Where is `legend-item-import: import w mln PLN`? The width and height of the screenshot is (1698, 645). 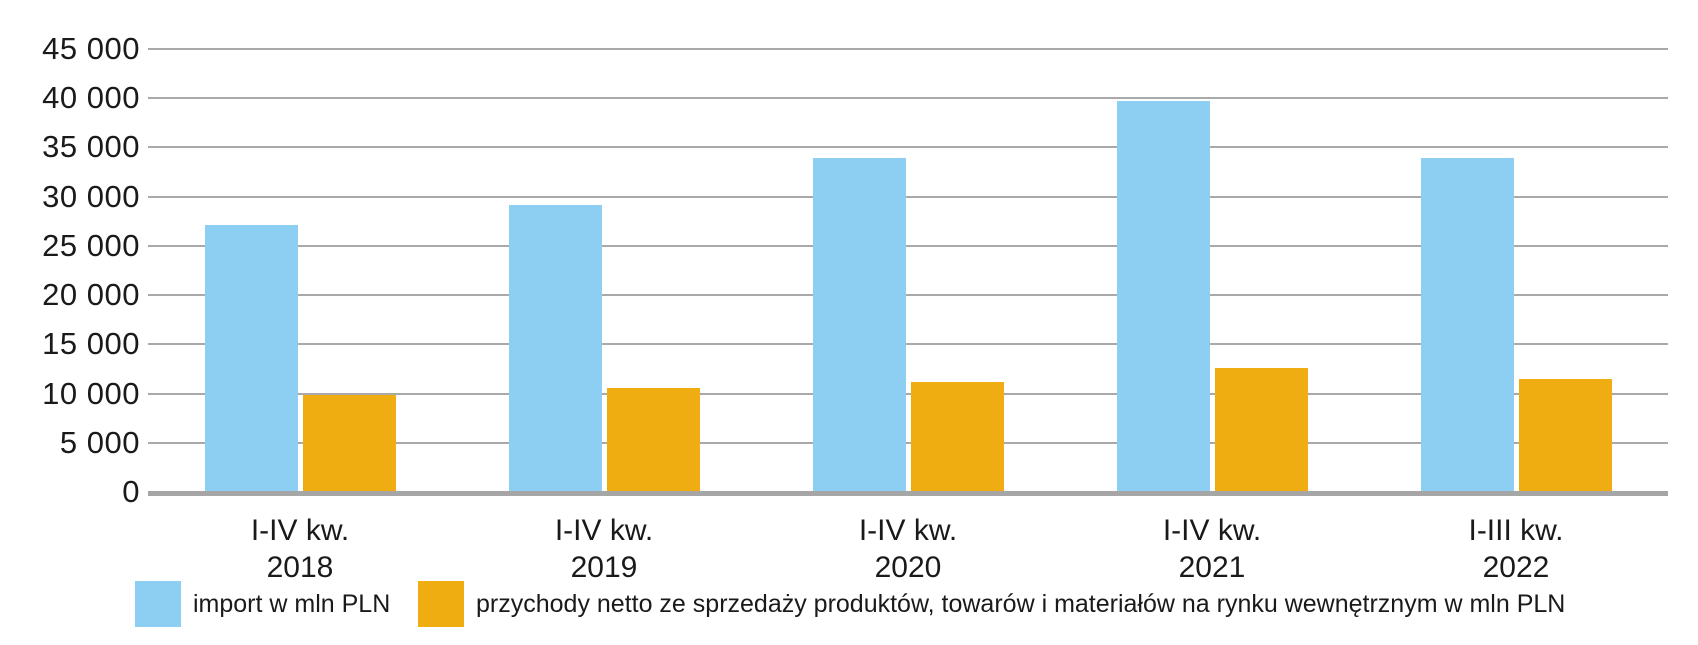
legend-item-import: import w mln PLN is located at coordinates (262, 604).